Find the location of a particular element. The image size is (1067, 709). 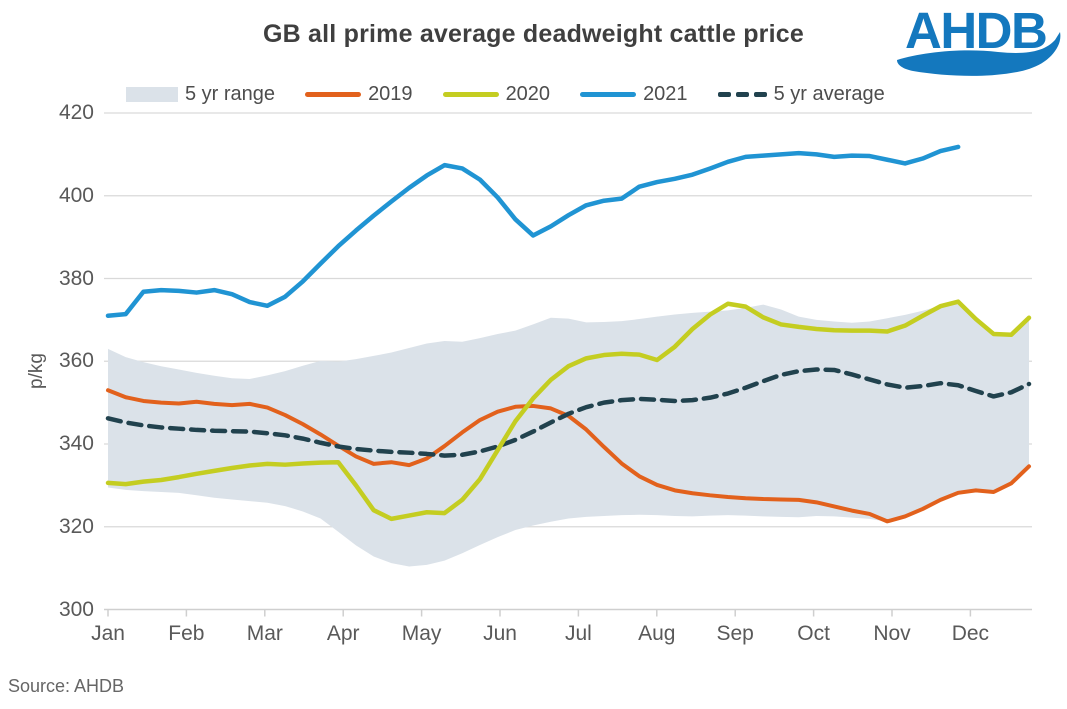

y-tick-label: 400 is located at coordinates (76, 195).